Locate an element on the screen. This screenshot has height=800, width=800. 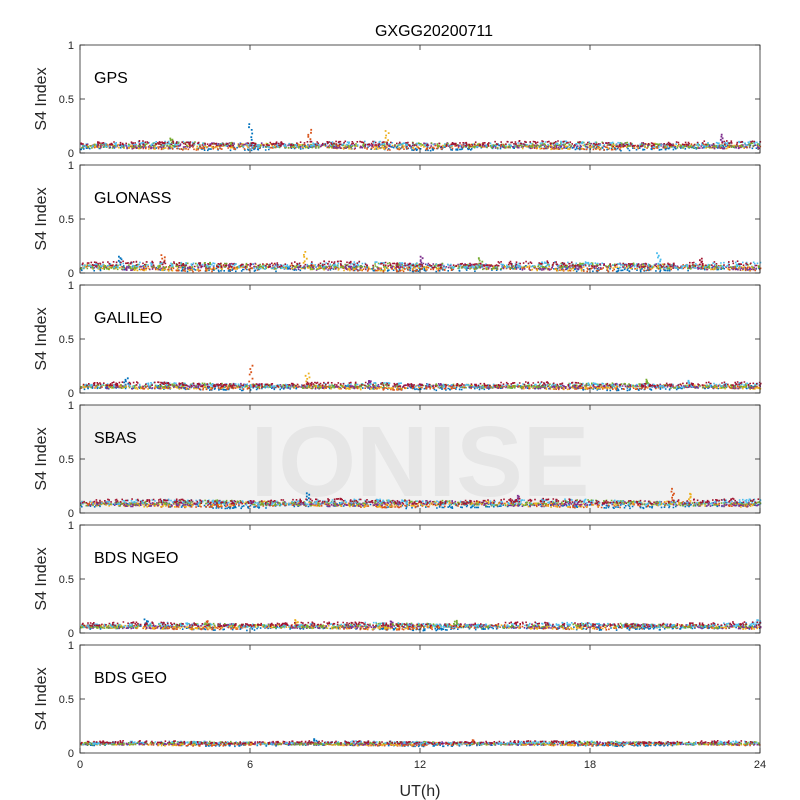
watermark-band is located at coordinates (420, 459).